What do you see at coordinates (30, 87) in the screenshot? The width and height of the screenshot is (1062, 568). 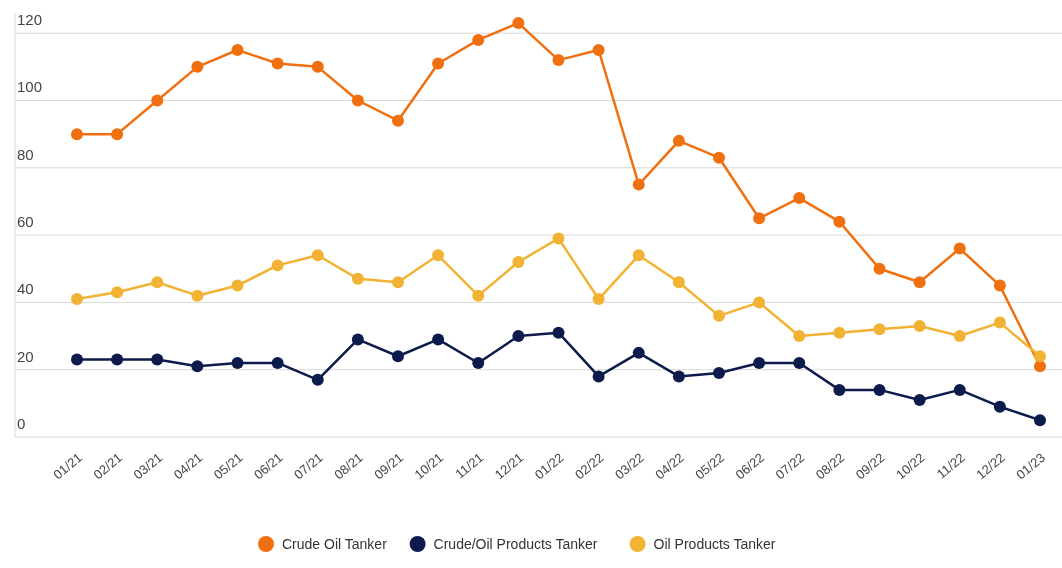 I see `y-tick-label: 100` at bounding box center [30, 87].